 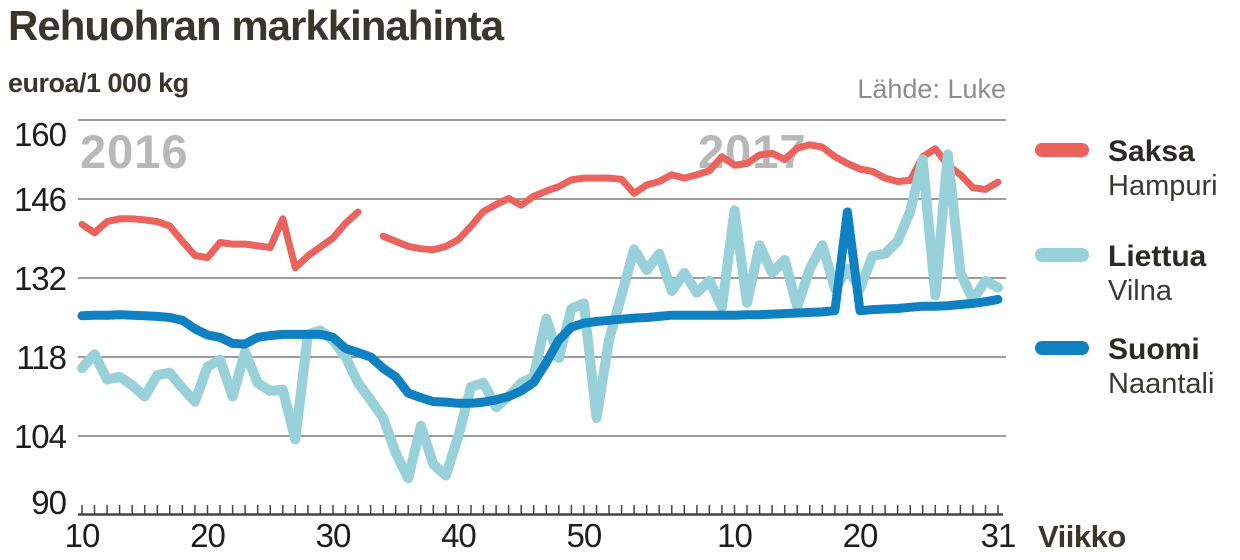 I want to click on x-tick-label-week-50: 50, so click(x=584, y=535).